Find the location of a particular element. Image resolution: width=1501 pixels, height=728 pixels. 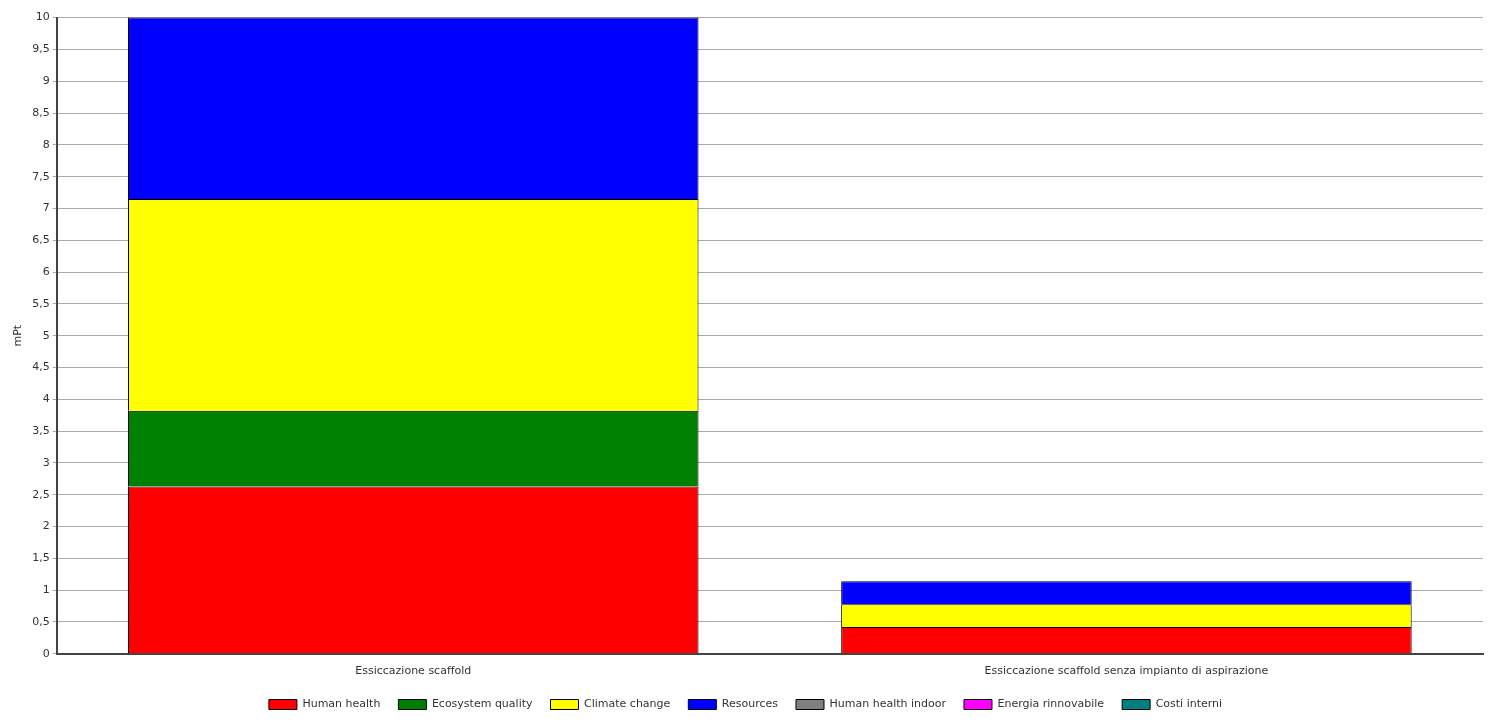

y-tick-label: 6 is located at coordinates (46, 271).